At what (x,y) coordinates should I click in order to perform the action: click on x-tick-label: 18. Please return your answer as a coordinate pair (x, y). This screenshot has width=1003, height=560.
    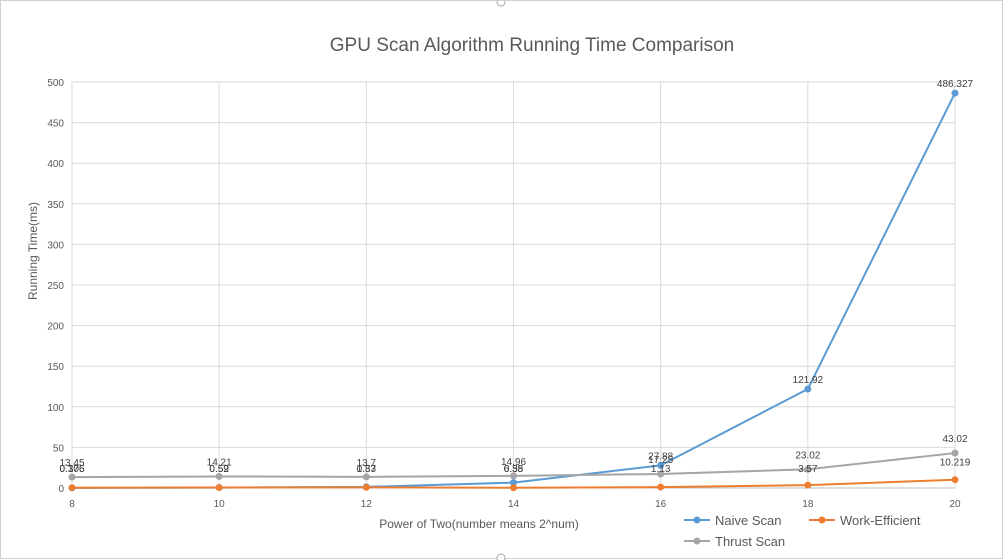
    Looking at the image, I should click on (808, 504).